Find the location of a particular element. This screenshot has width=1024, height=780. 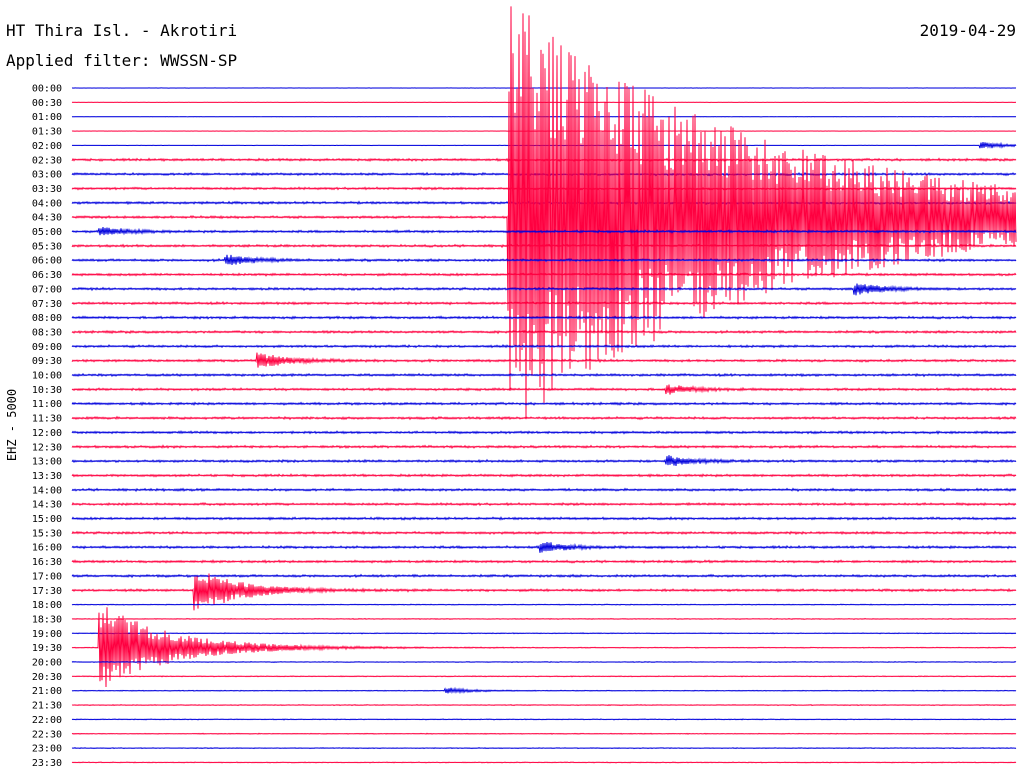

time-tick-label: 19:30 is located at coordinates (47, 648).